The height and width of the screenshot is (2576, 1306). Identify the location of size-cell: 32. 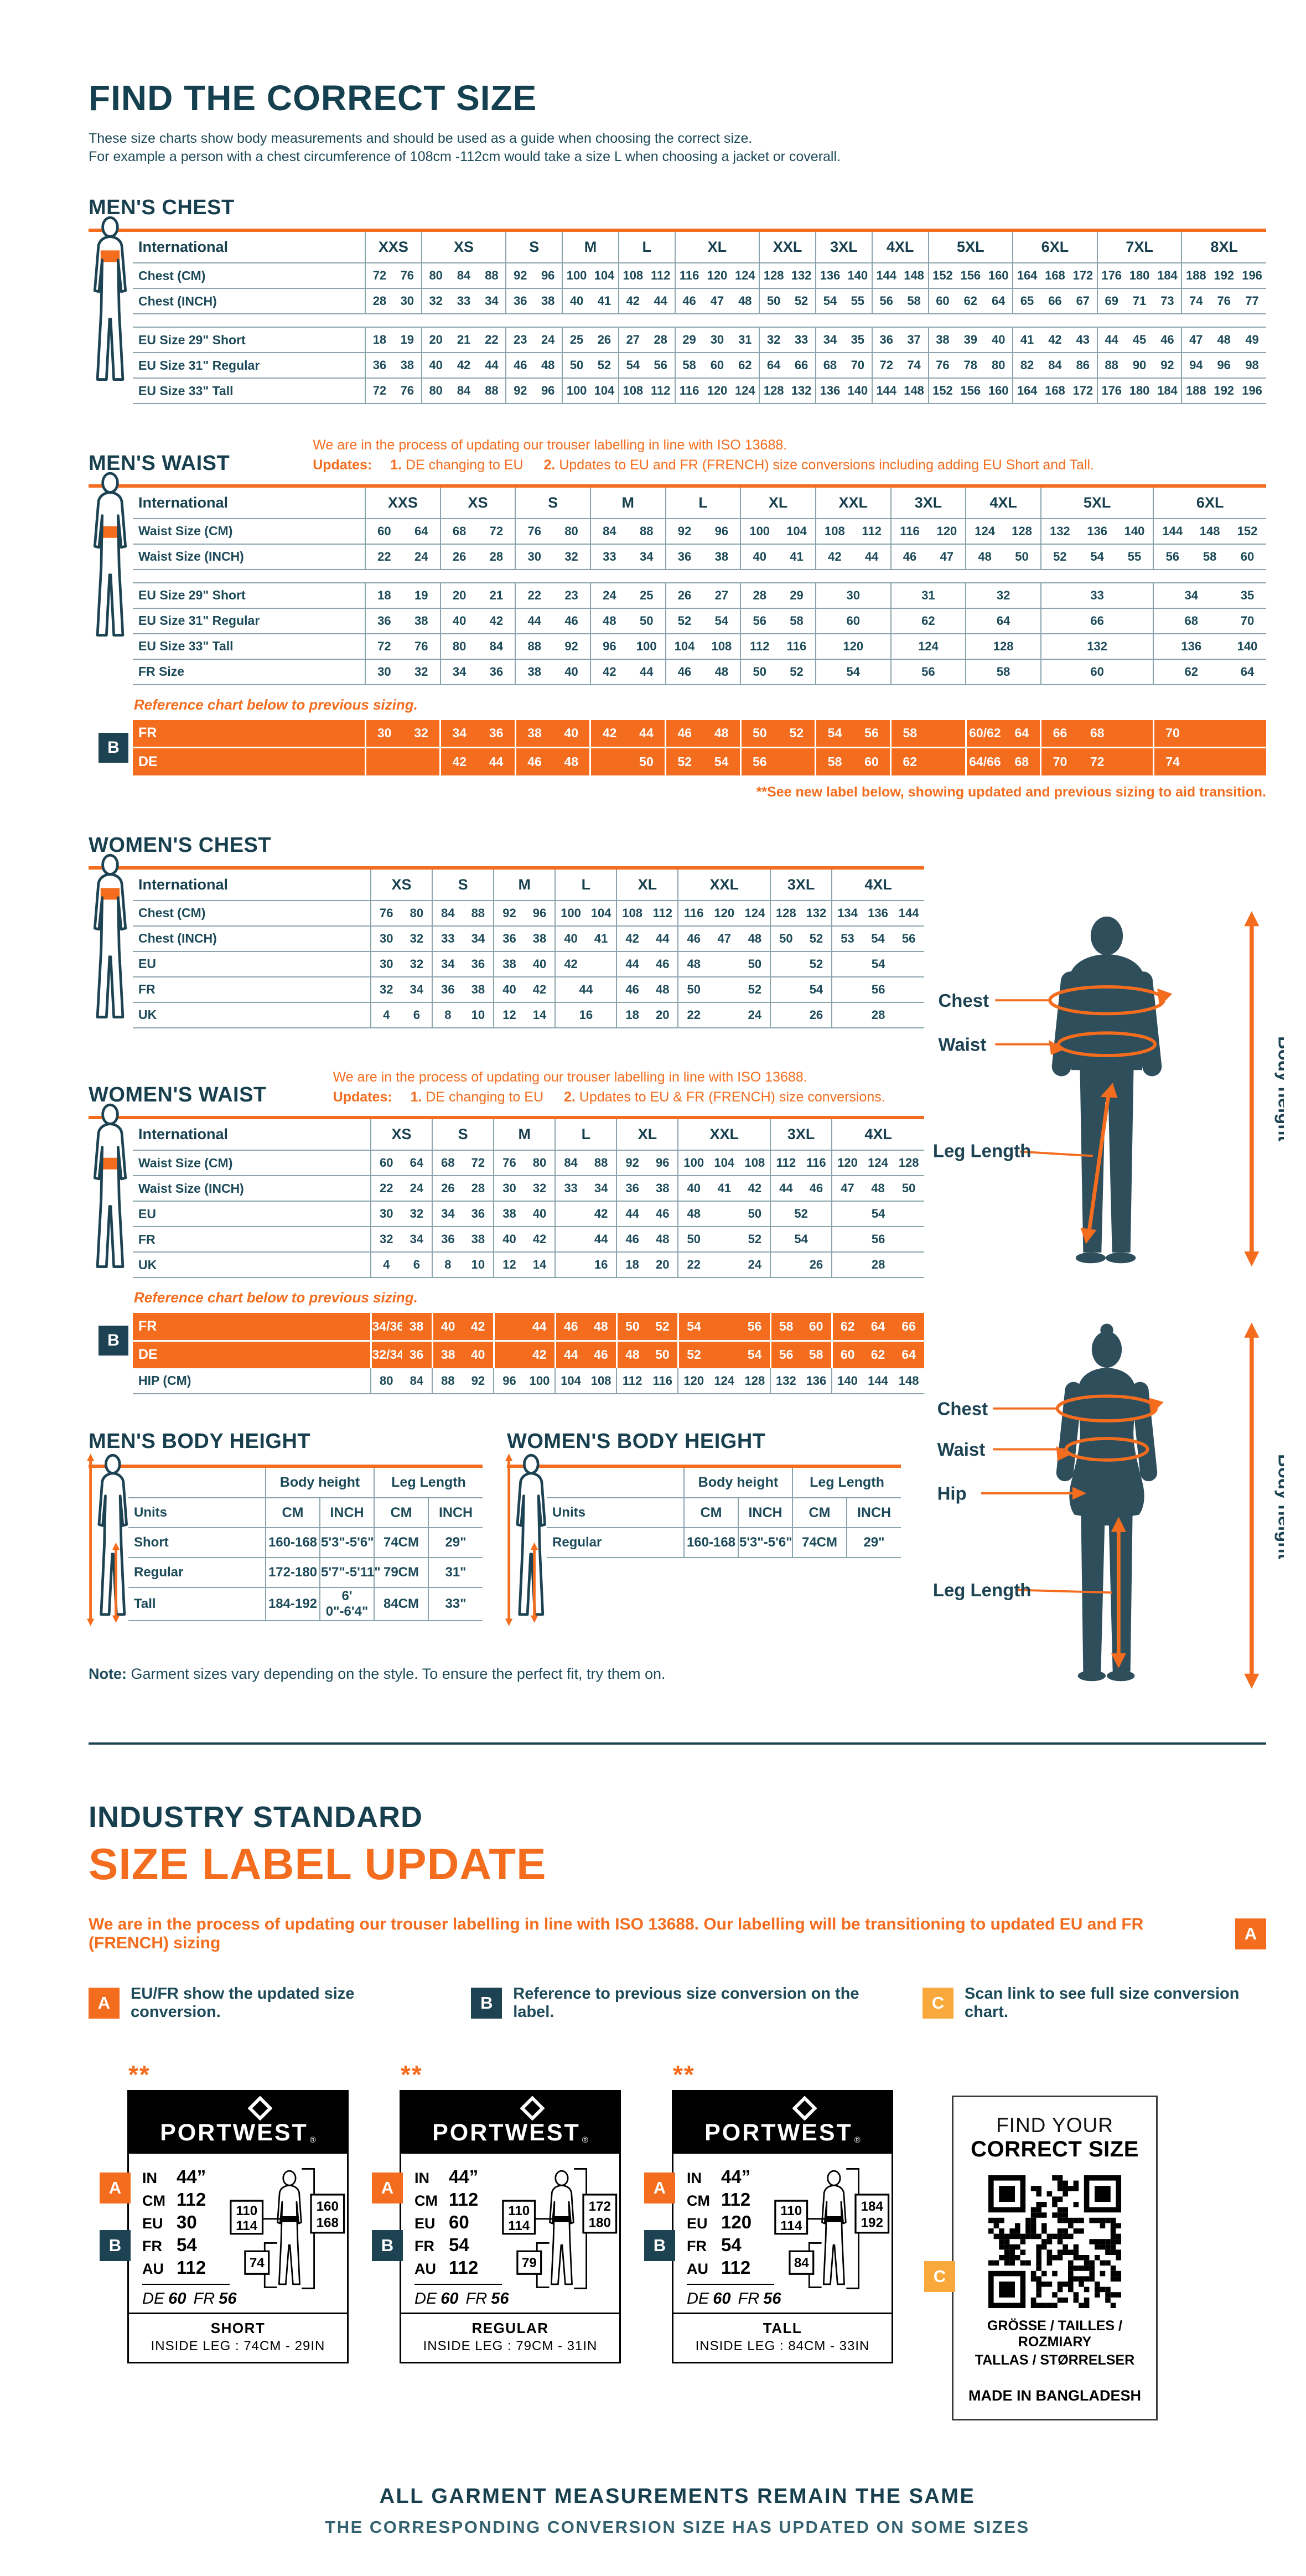
(417, 1214).